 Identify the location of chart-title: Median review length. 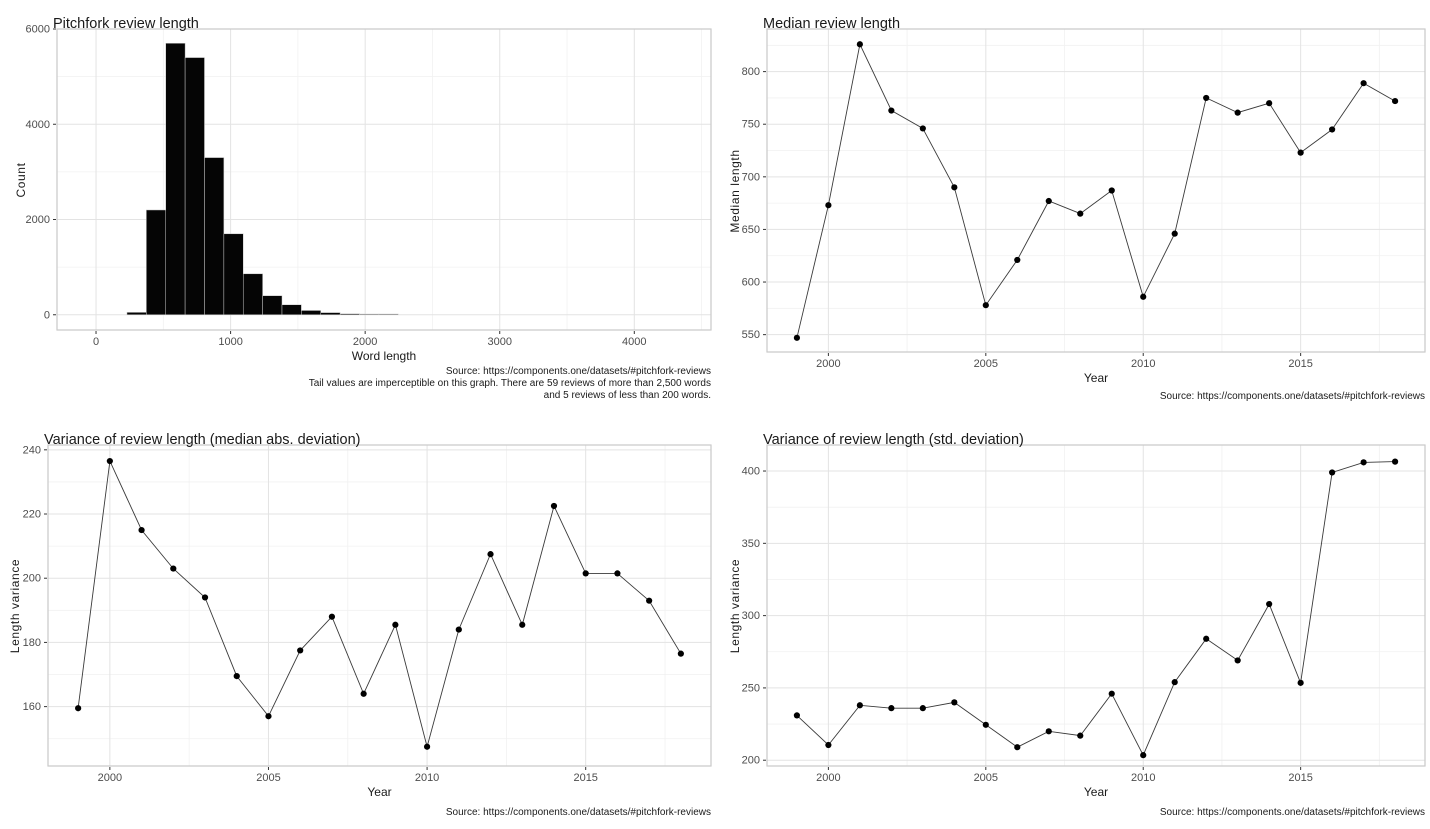
(832, 24).